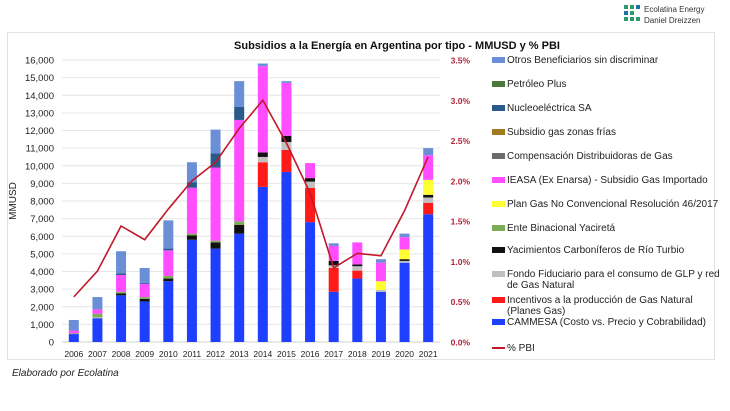 The image size is (730, 411). What do you see at coordinates (404, 287) in the screenshot?
I see `bar-stack-2020` at bounding box center [404, 287].